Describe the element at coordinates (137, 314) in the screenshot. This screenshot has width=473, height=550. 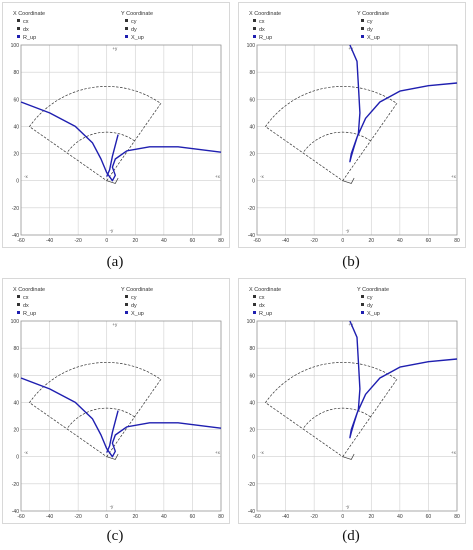
I see `legend-label: X_up` at that location.